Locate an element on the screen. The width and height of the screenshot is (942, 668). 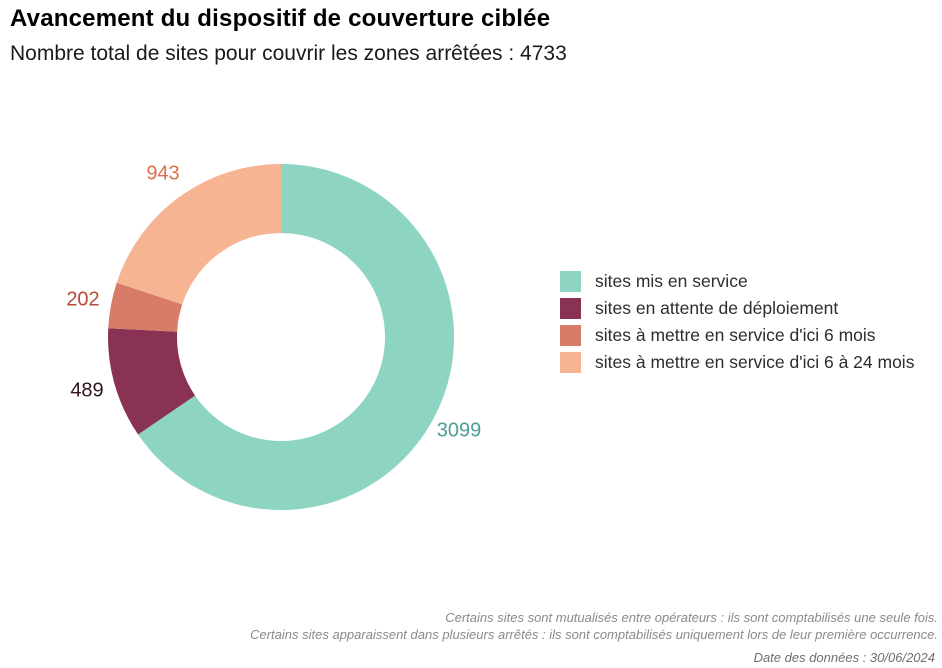
slice-value-label-0: 3099 is located at coordinates (459, 430).